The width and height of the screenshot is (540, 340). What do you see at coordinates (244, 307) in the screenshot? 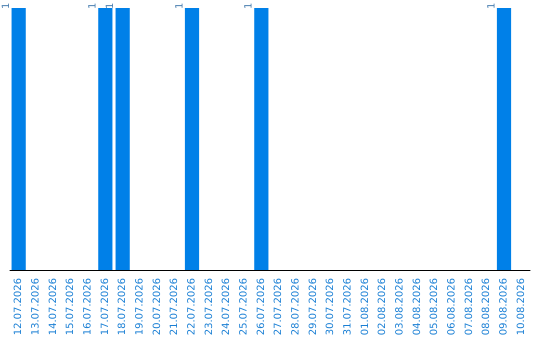
I see `x-tick-label: 25.07.2026` at bounding box center [244, 307].